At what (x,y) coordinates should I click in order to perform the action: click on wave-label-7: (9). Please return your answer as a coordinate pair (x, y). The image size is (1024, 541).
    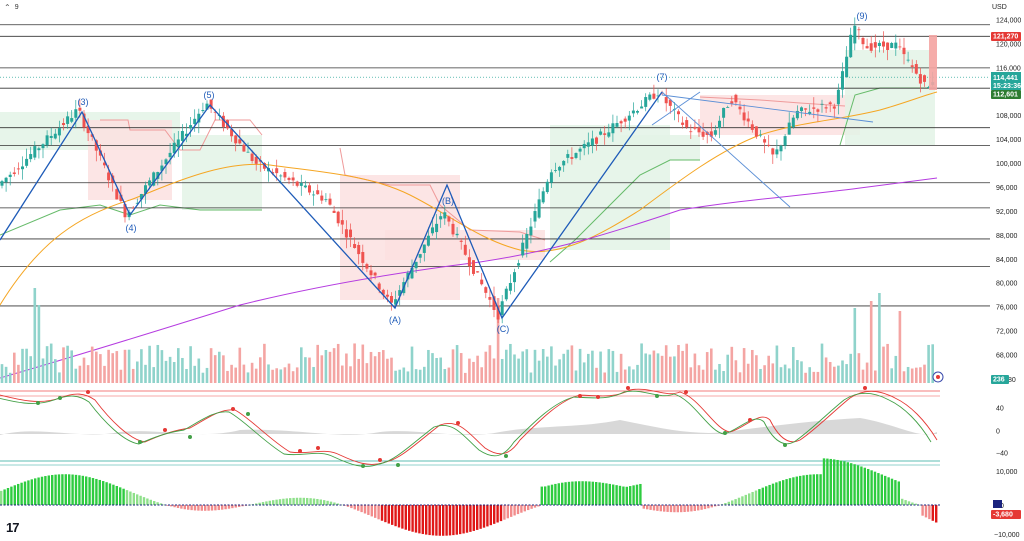
    Looking at the image, I should click on (862, 16).